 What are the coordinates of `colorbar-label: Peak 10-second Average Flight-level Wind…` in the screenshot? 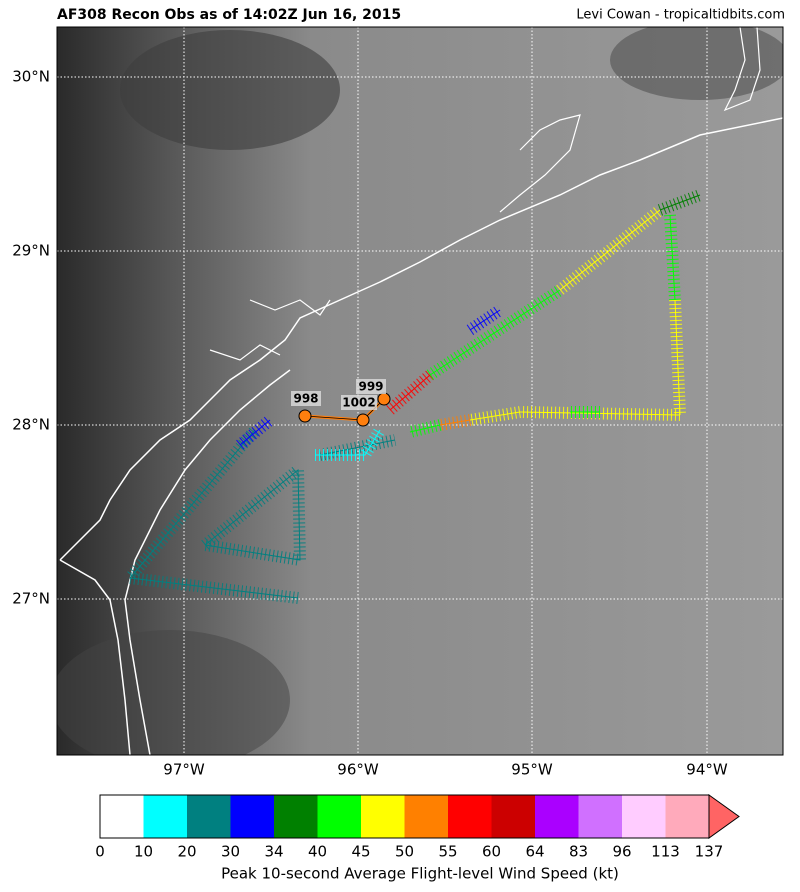 It's located at (420, 874).